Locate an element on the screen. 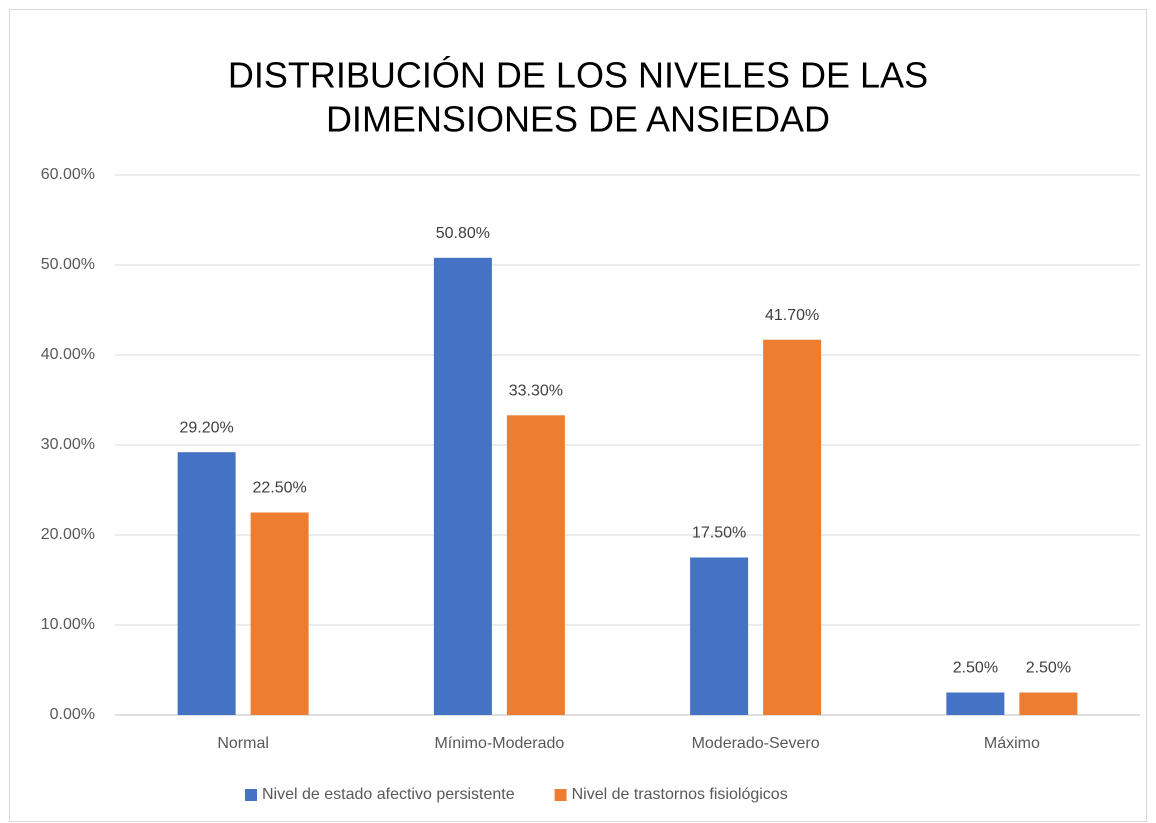 This screenshot has height=823, width=1156. x-tick-label: Normal is located at coordinates (243, 743).